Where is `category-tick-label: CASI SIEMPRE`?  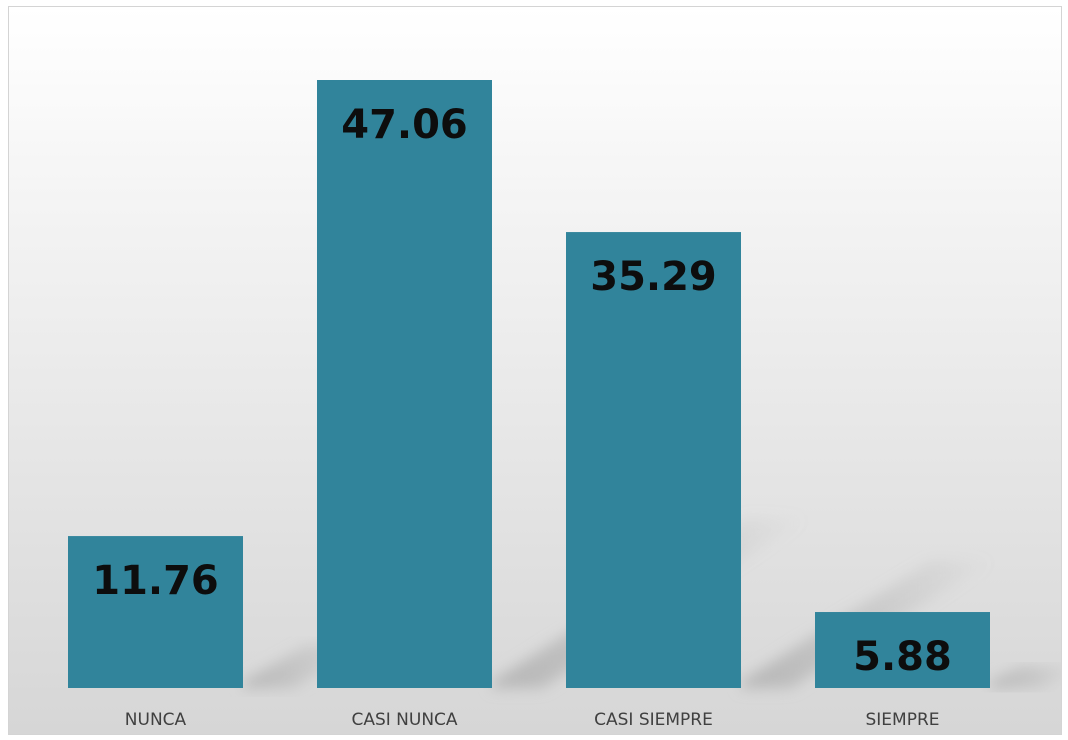
category-tick-label: CASI SIEMPRE is located at coordinates (653, 720).